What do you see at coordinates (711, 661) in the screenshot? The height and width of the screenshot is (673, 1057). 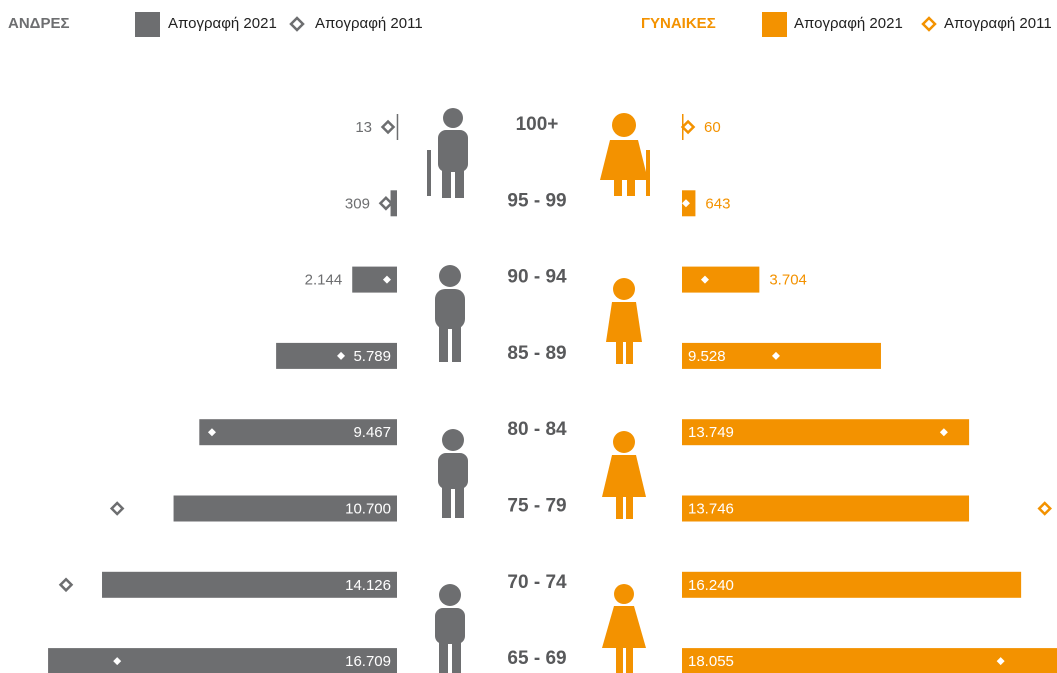 I see `value-label: 18.055` at bounding box center [711, 661].